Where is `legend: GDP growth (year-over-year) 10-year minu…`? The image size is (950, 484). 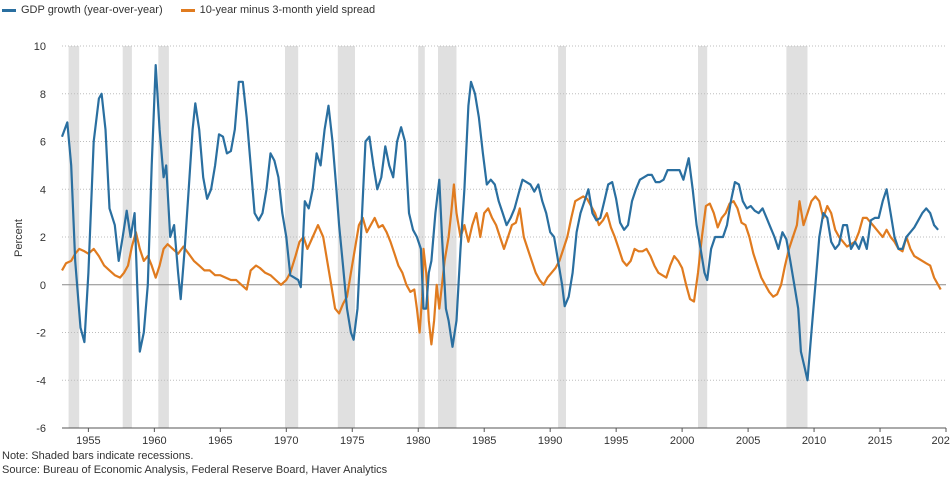 legend: GDP growth (year-over-year) 10-year minu… is located at coordinates (188, 10).